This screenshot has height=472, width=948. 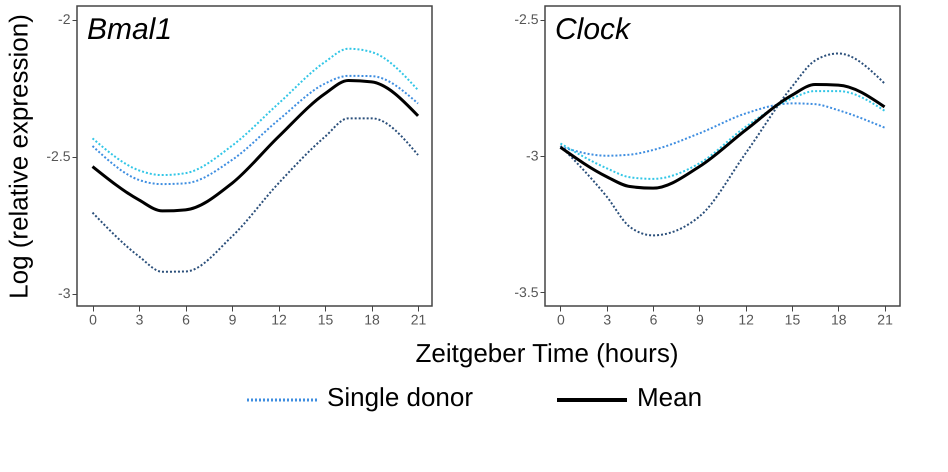 I want to click on y-tick-label: -2, so click(x=64, y=19).